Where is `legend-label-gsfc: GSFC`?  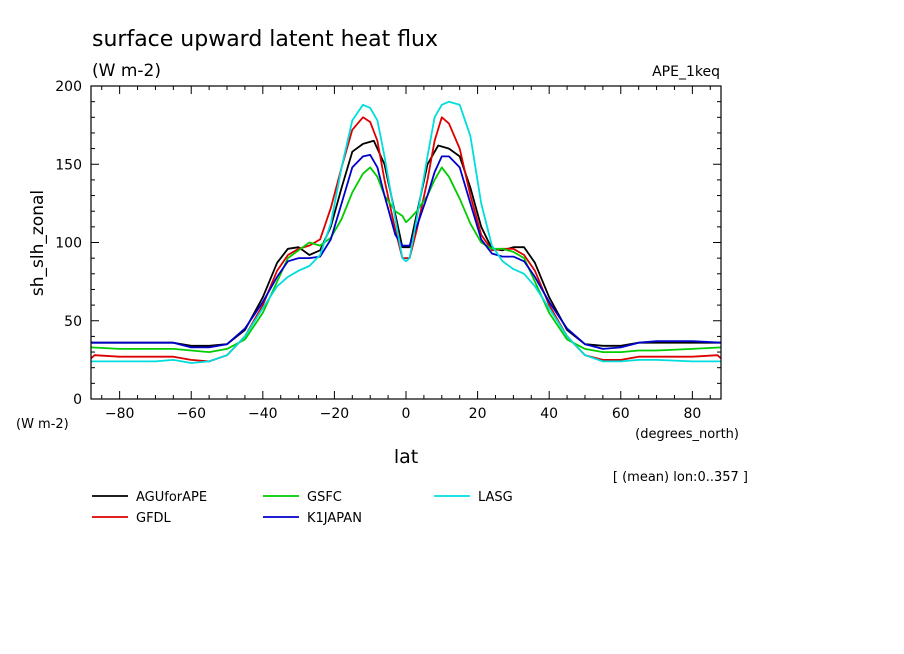 legend-label-gsfc: GSFC is located at coordinates (324, 497).